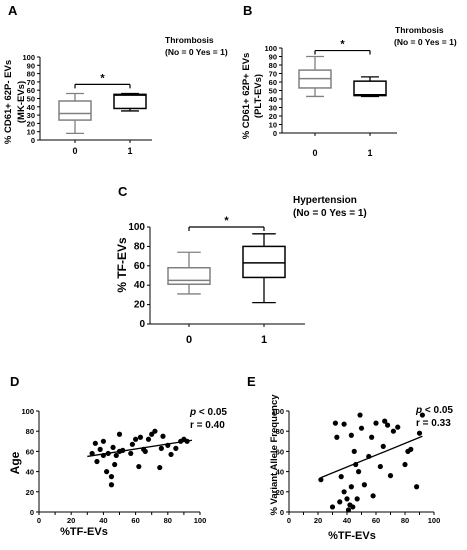 The height and width of the screenshot is (550, 467). I want to click on panel-c-plot: 0 20 40 60 80 100 0 1 *, so click(216, 280).